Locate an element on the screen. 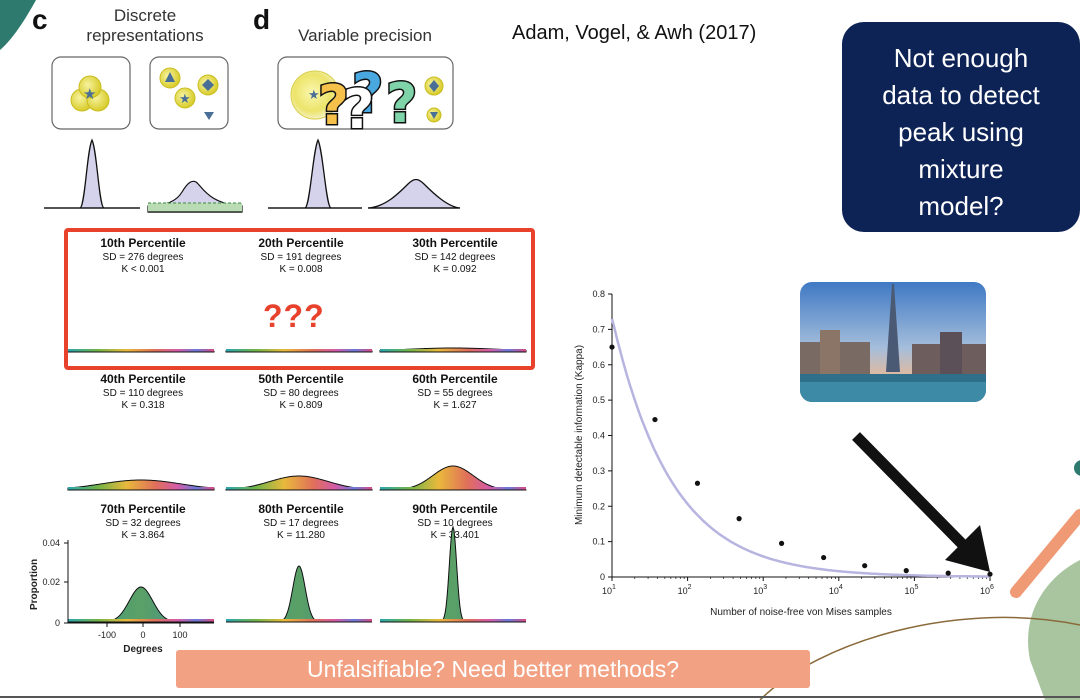 This screenshot has height=700, width=1080. percentile-sd: SD = 32 degrees is located at coordinates (143, 523).